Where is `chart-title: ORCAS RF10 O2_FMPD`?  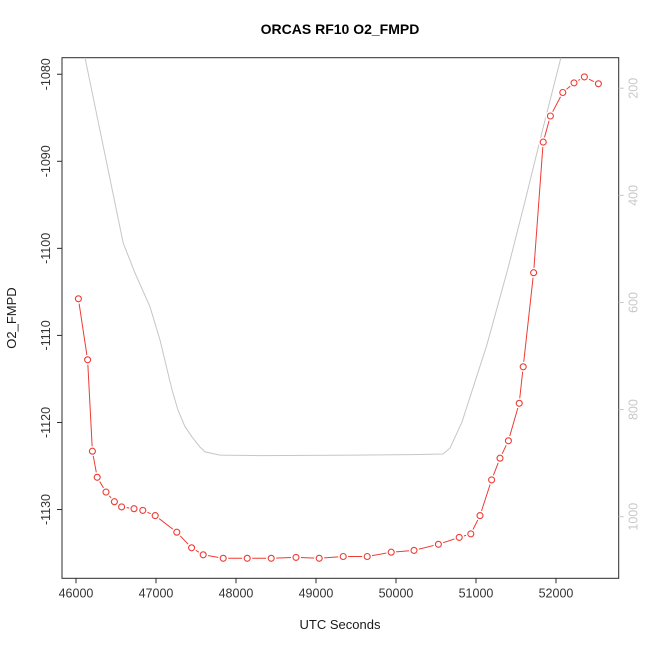
chart-title: ORCAS RF10 O2_FMPD is located at coordinates (340, 29).